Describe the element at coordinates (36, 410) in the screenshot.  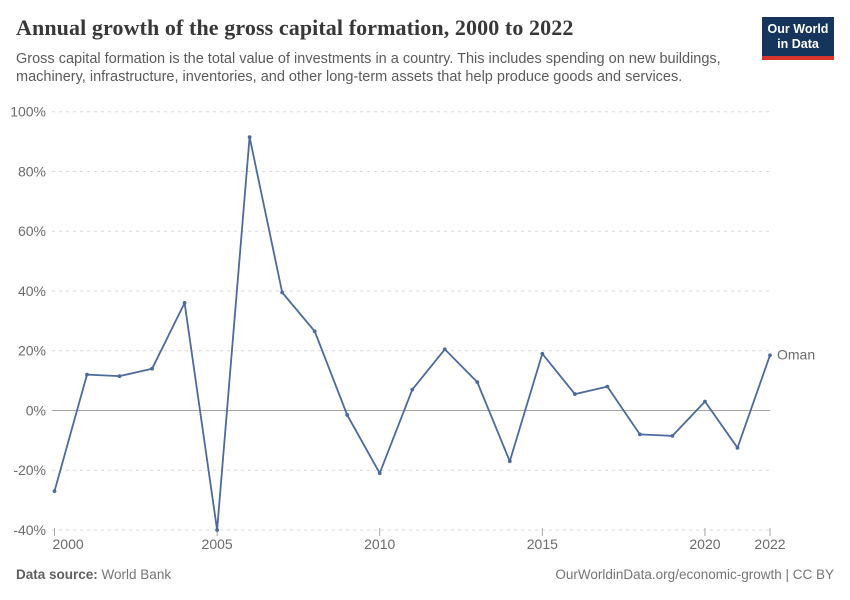
I see `y-axis-label: 0%` at that location.